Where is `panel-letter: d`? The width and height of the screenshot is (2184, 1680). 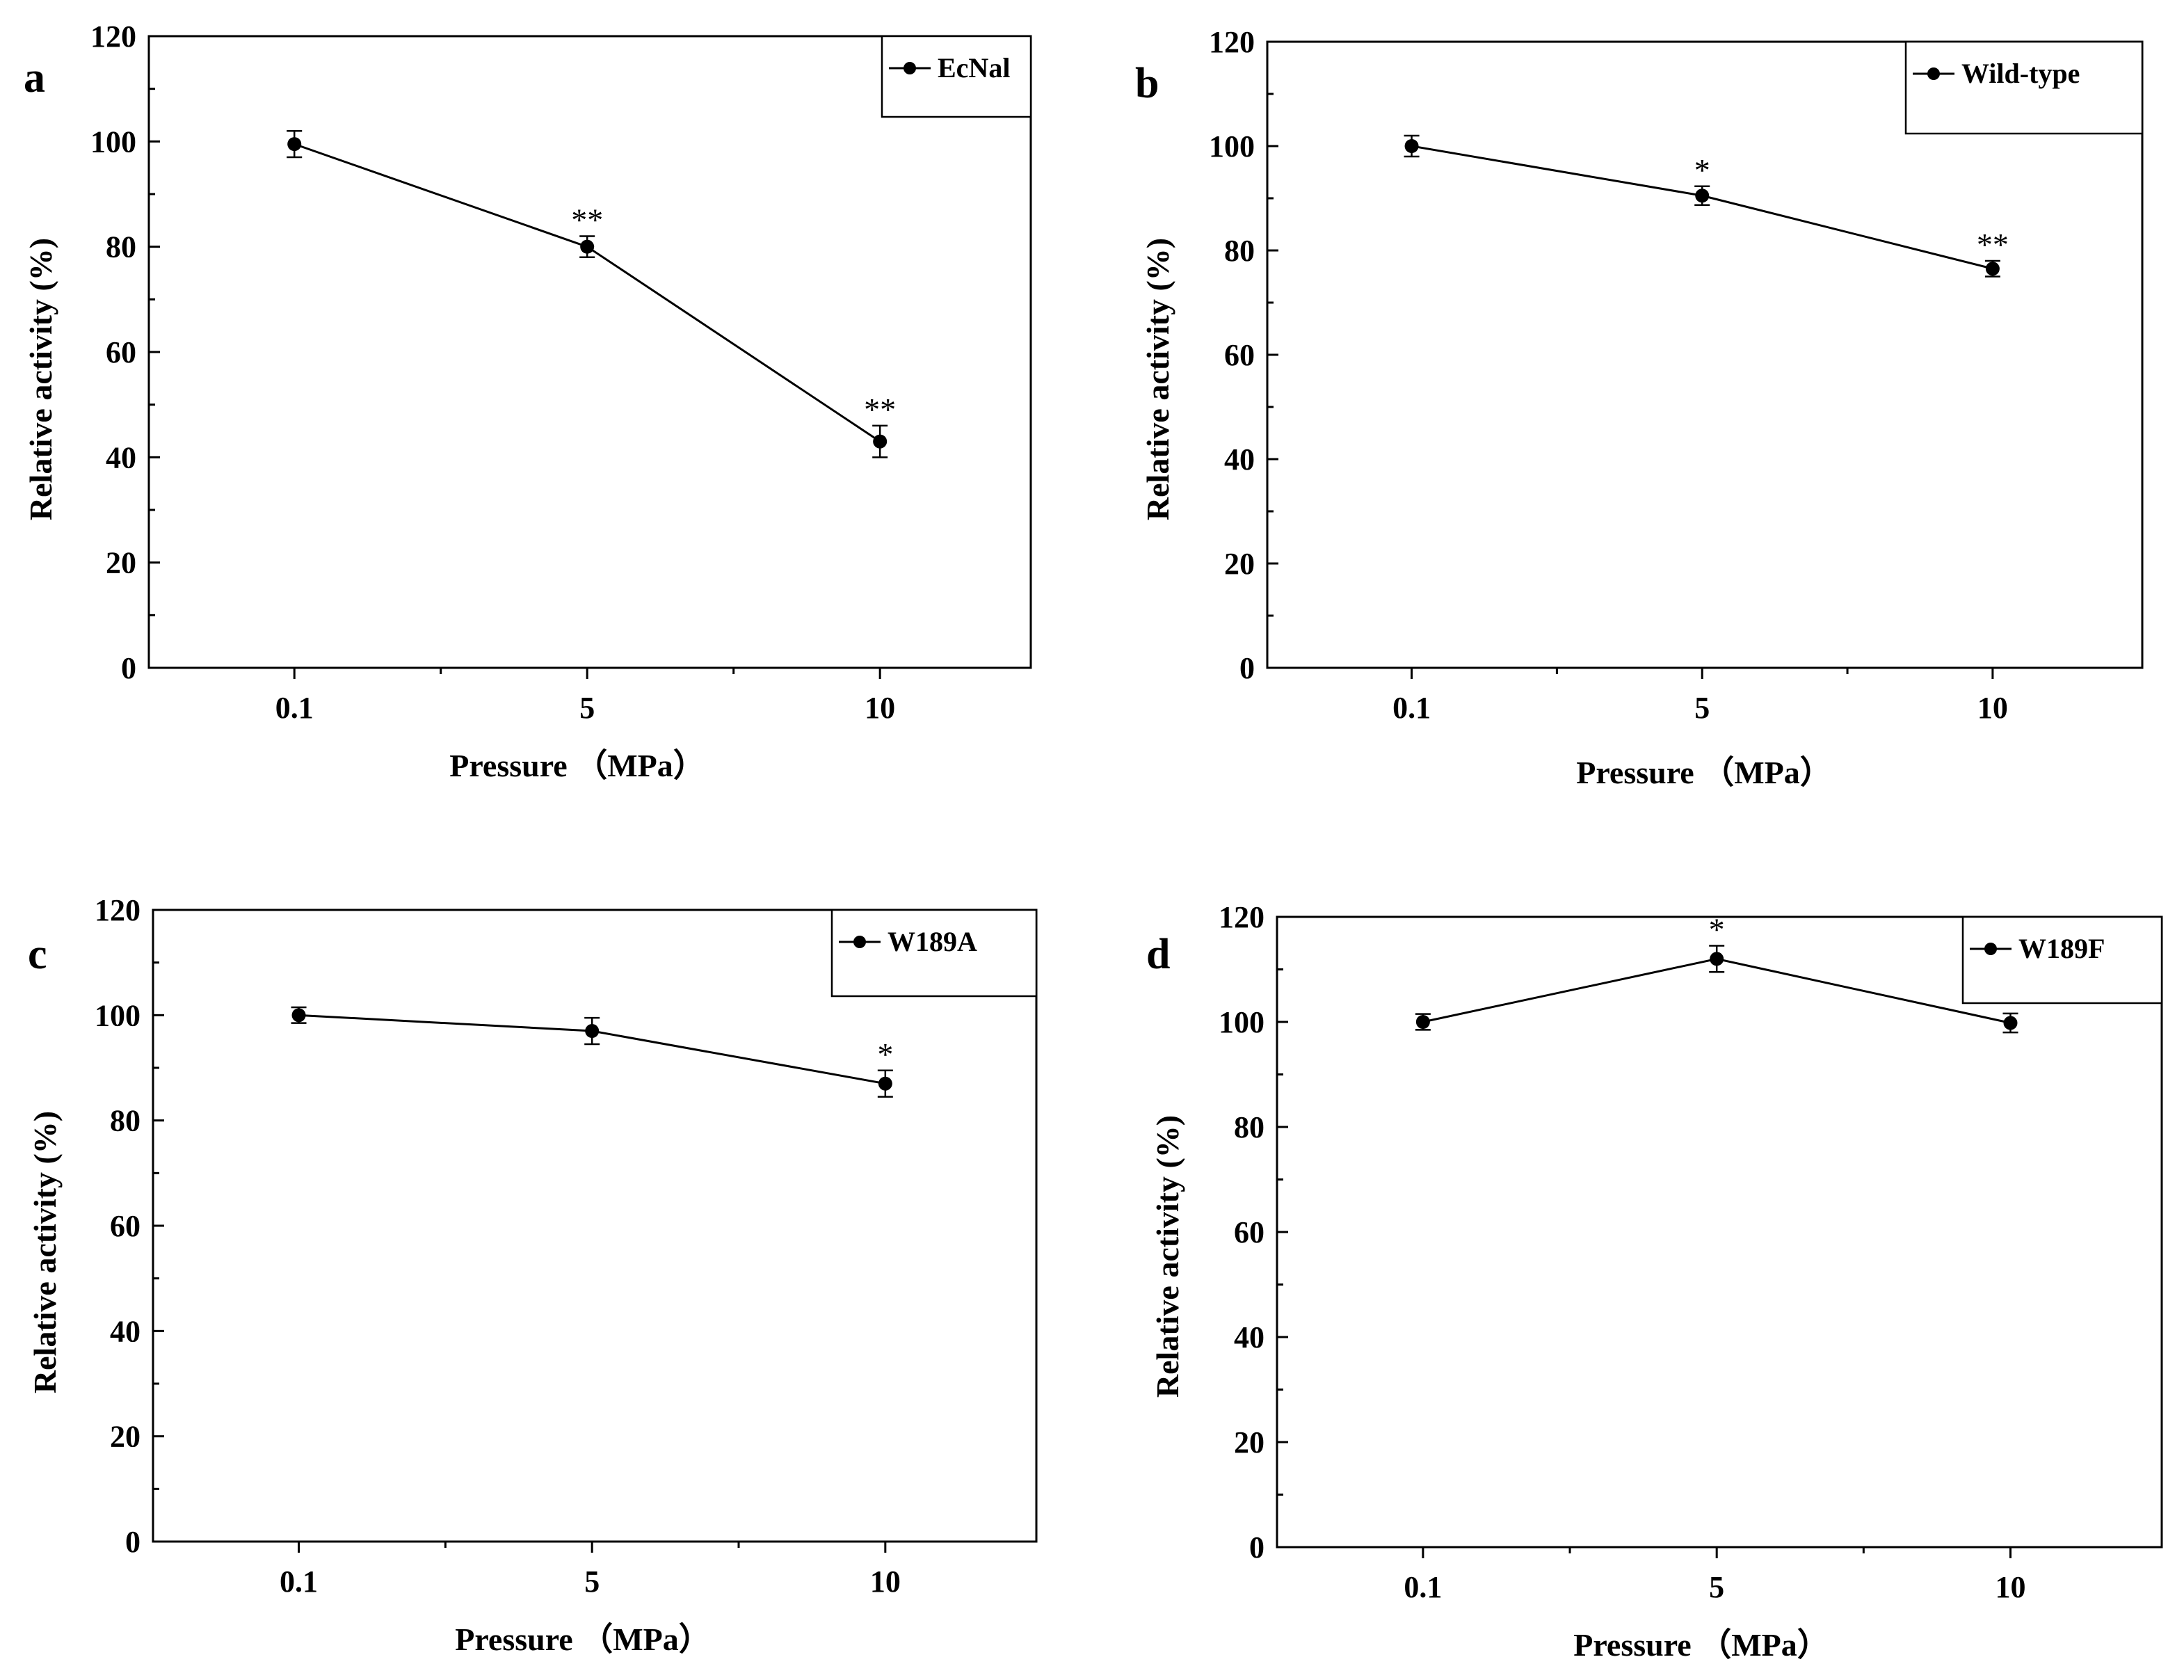 panel-letter: d is located at coordinates (1158, 954).